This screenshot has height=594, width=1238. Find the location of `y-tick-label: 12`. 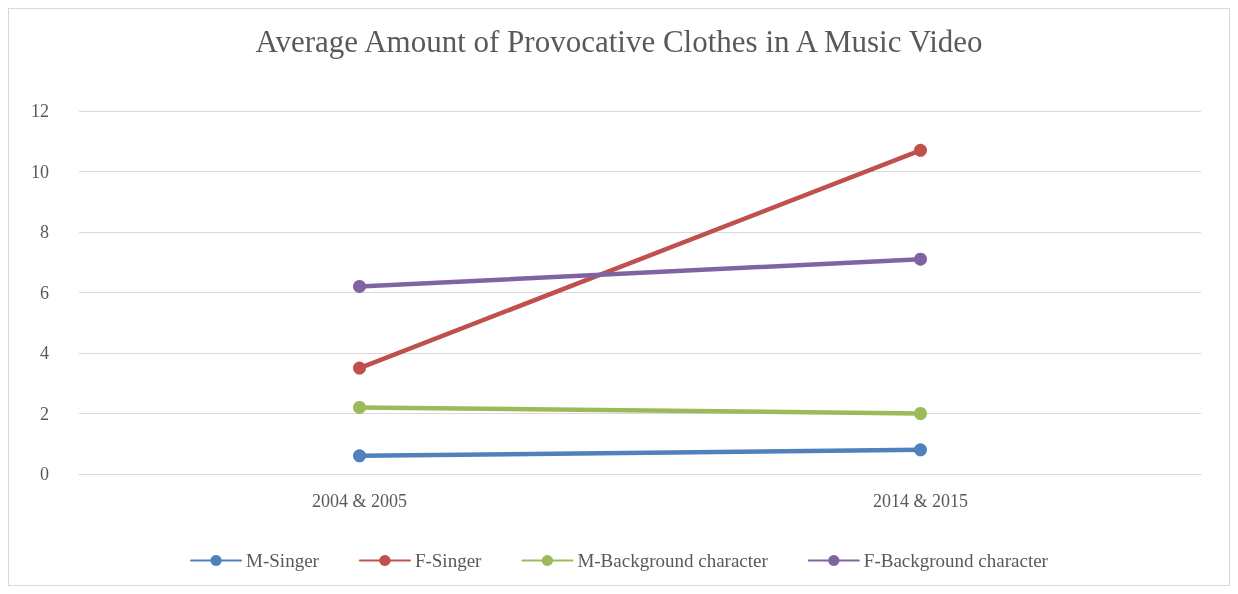

y-tick-label: 12 is located at coordinates (40, 111).